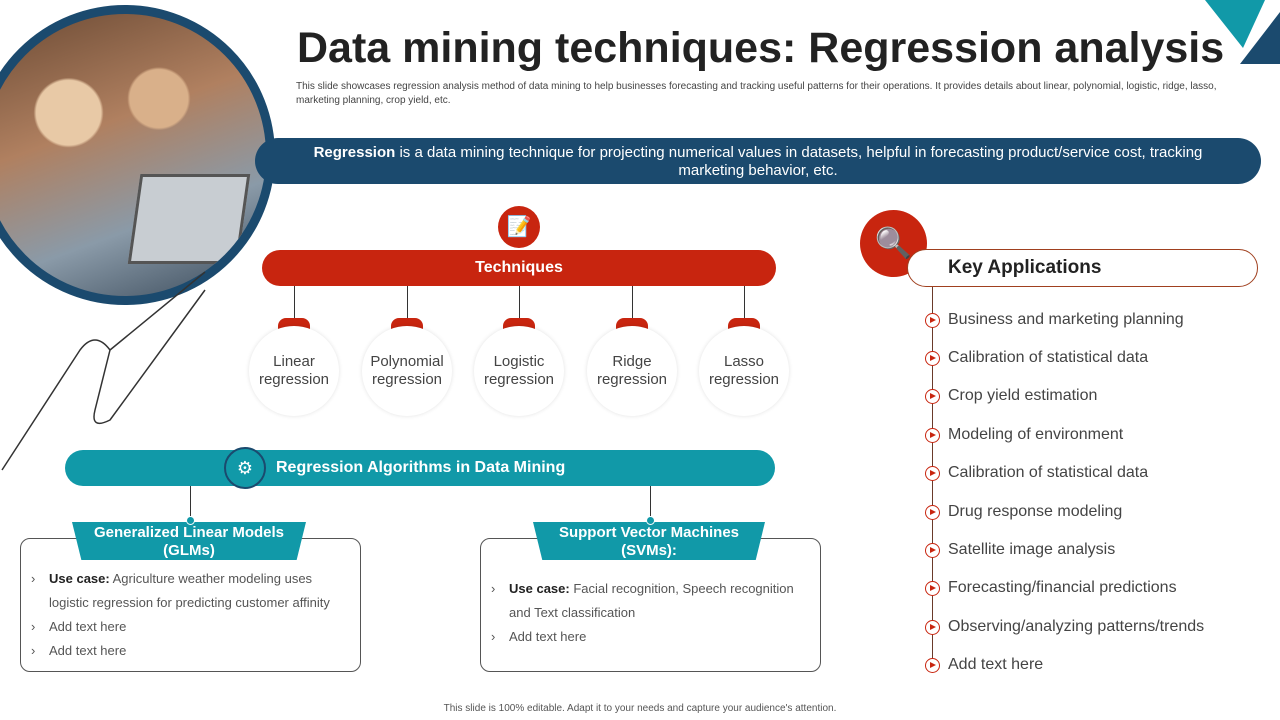 The width and height of the screenshot is (1280, 720). Describe the element at coordinates (103, 371) in the screenshot. I see `decorative-line` at that location.